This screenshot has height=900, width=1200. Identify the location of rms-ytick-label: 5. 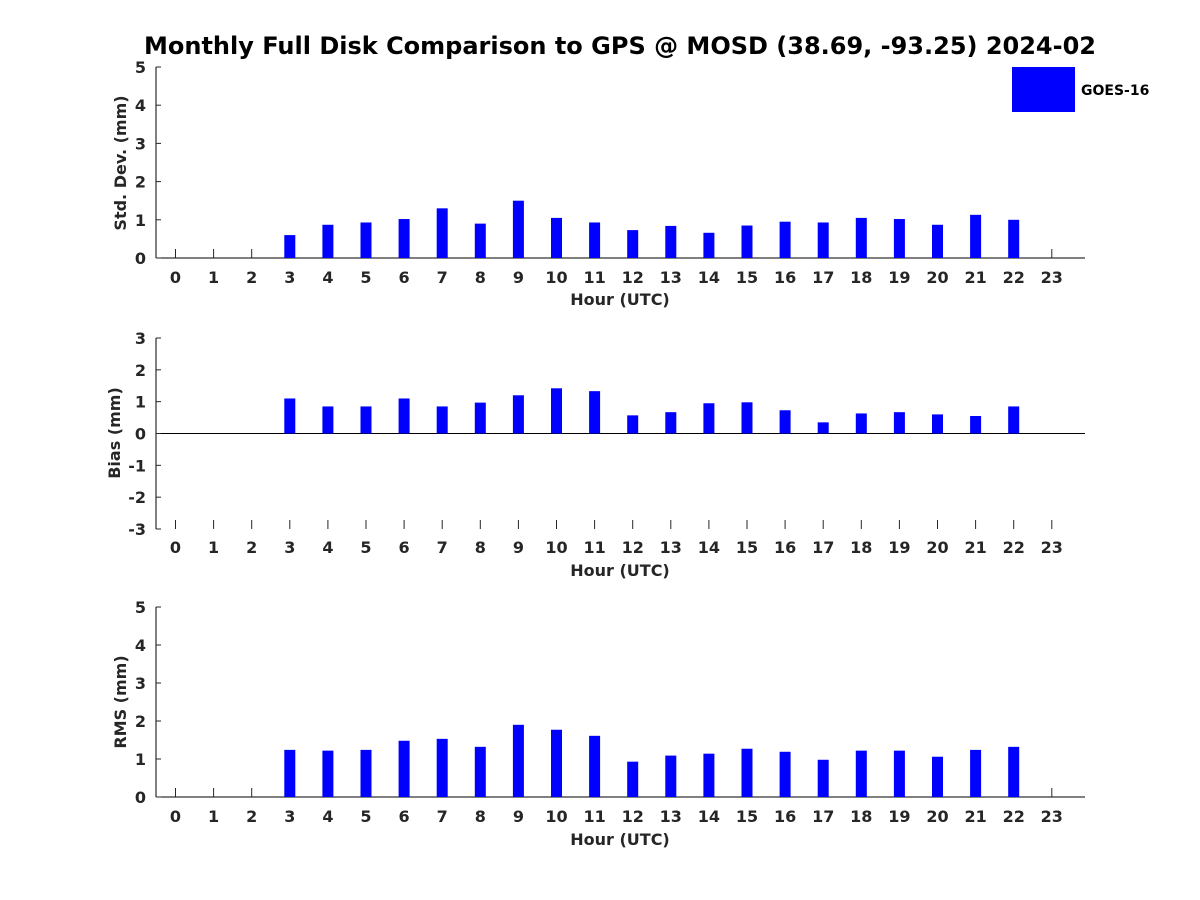
(140, 607).